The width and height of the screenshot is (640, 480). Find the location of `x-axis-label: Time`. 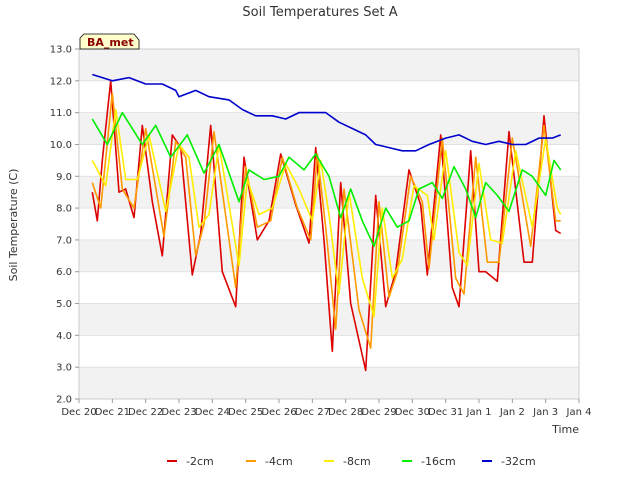

x-axis-label: Time is located at coordinates (565, 429).